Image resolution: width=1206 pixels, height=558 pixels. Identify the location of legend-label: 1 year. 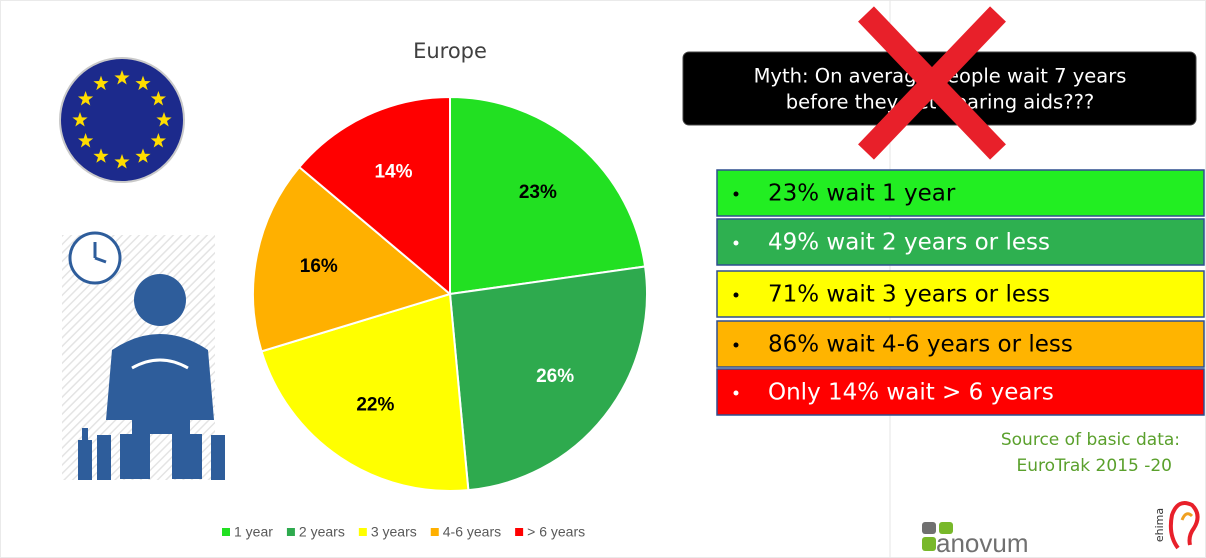
(253, 532).